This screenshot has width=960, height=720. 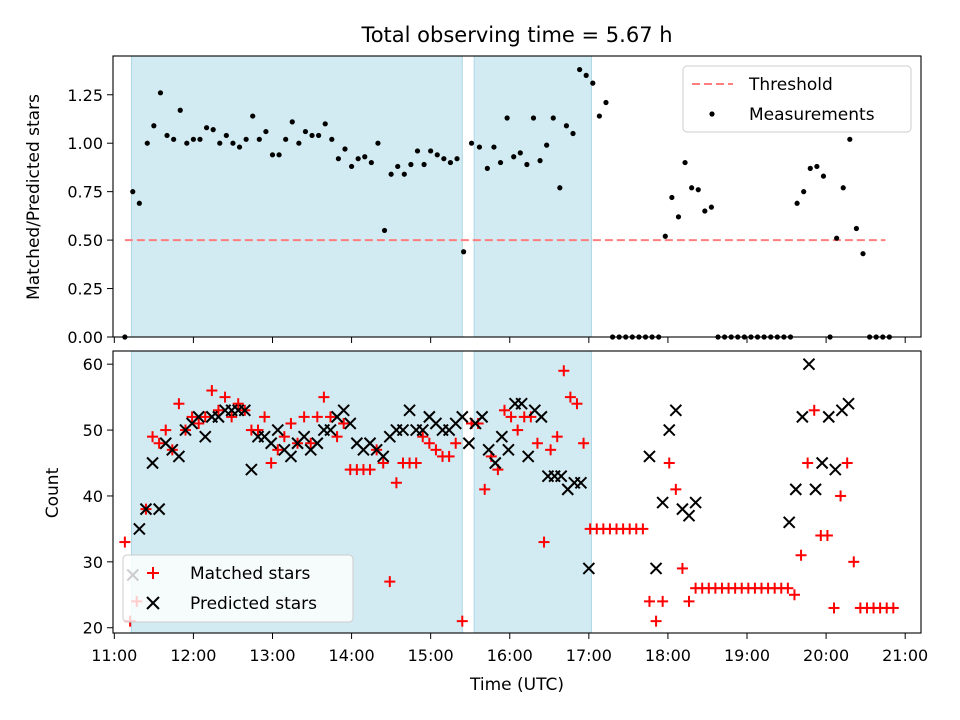 I want to click on chart-title: Total observing time = 5.67 h, so click(x=516, y=35).